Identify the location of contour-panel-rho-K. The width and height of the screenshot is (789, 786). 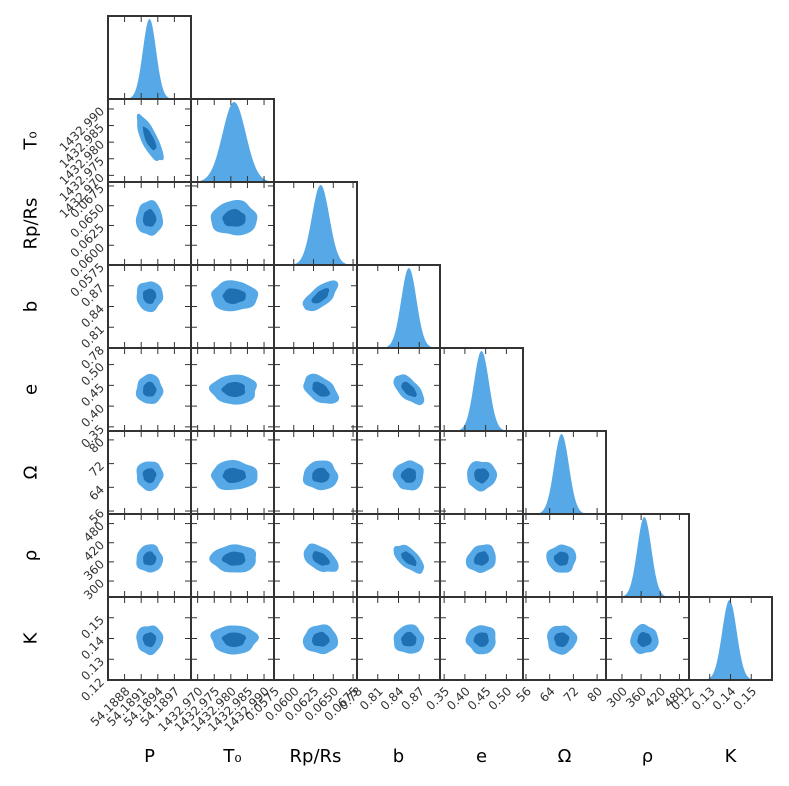
(647, 638).